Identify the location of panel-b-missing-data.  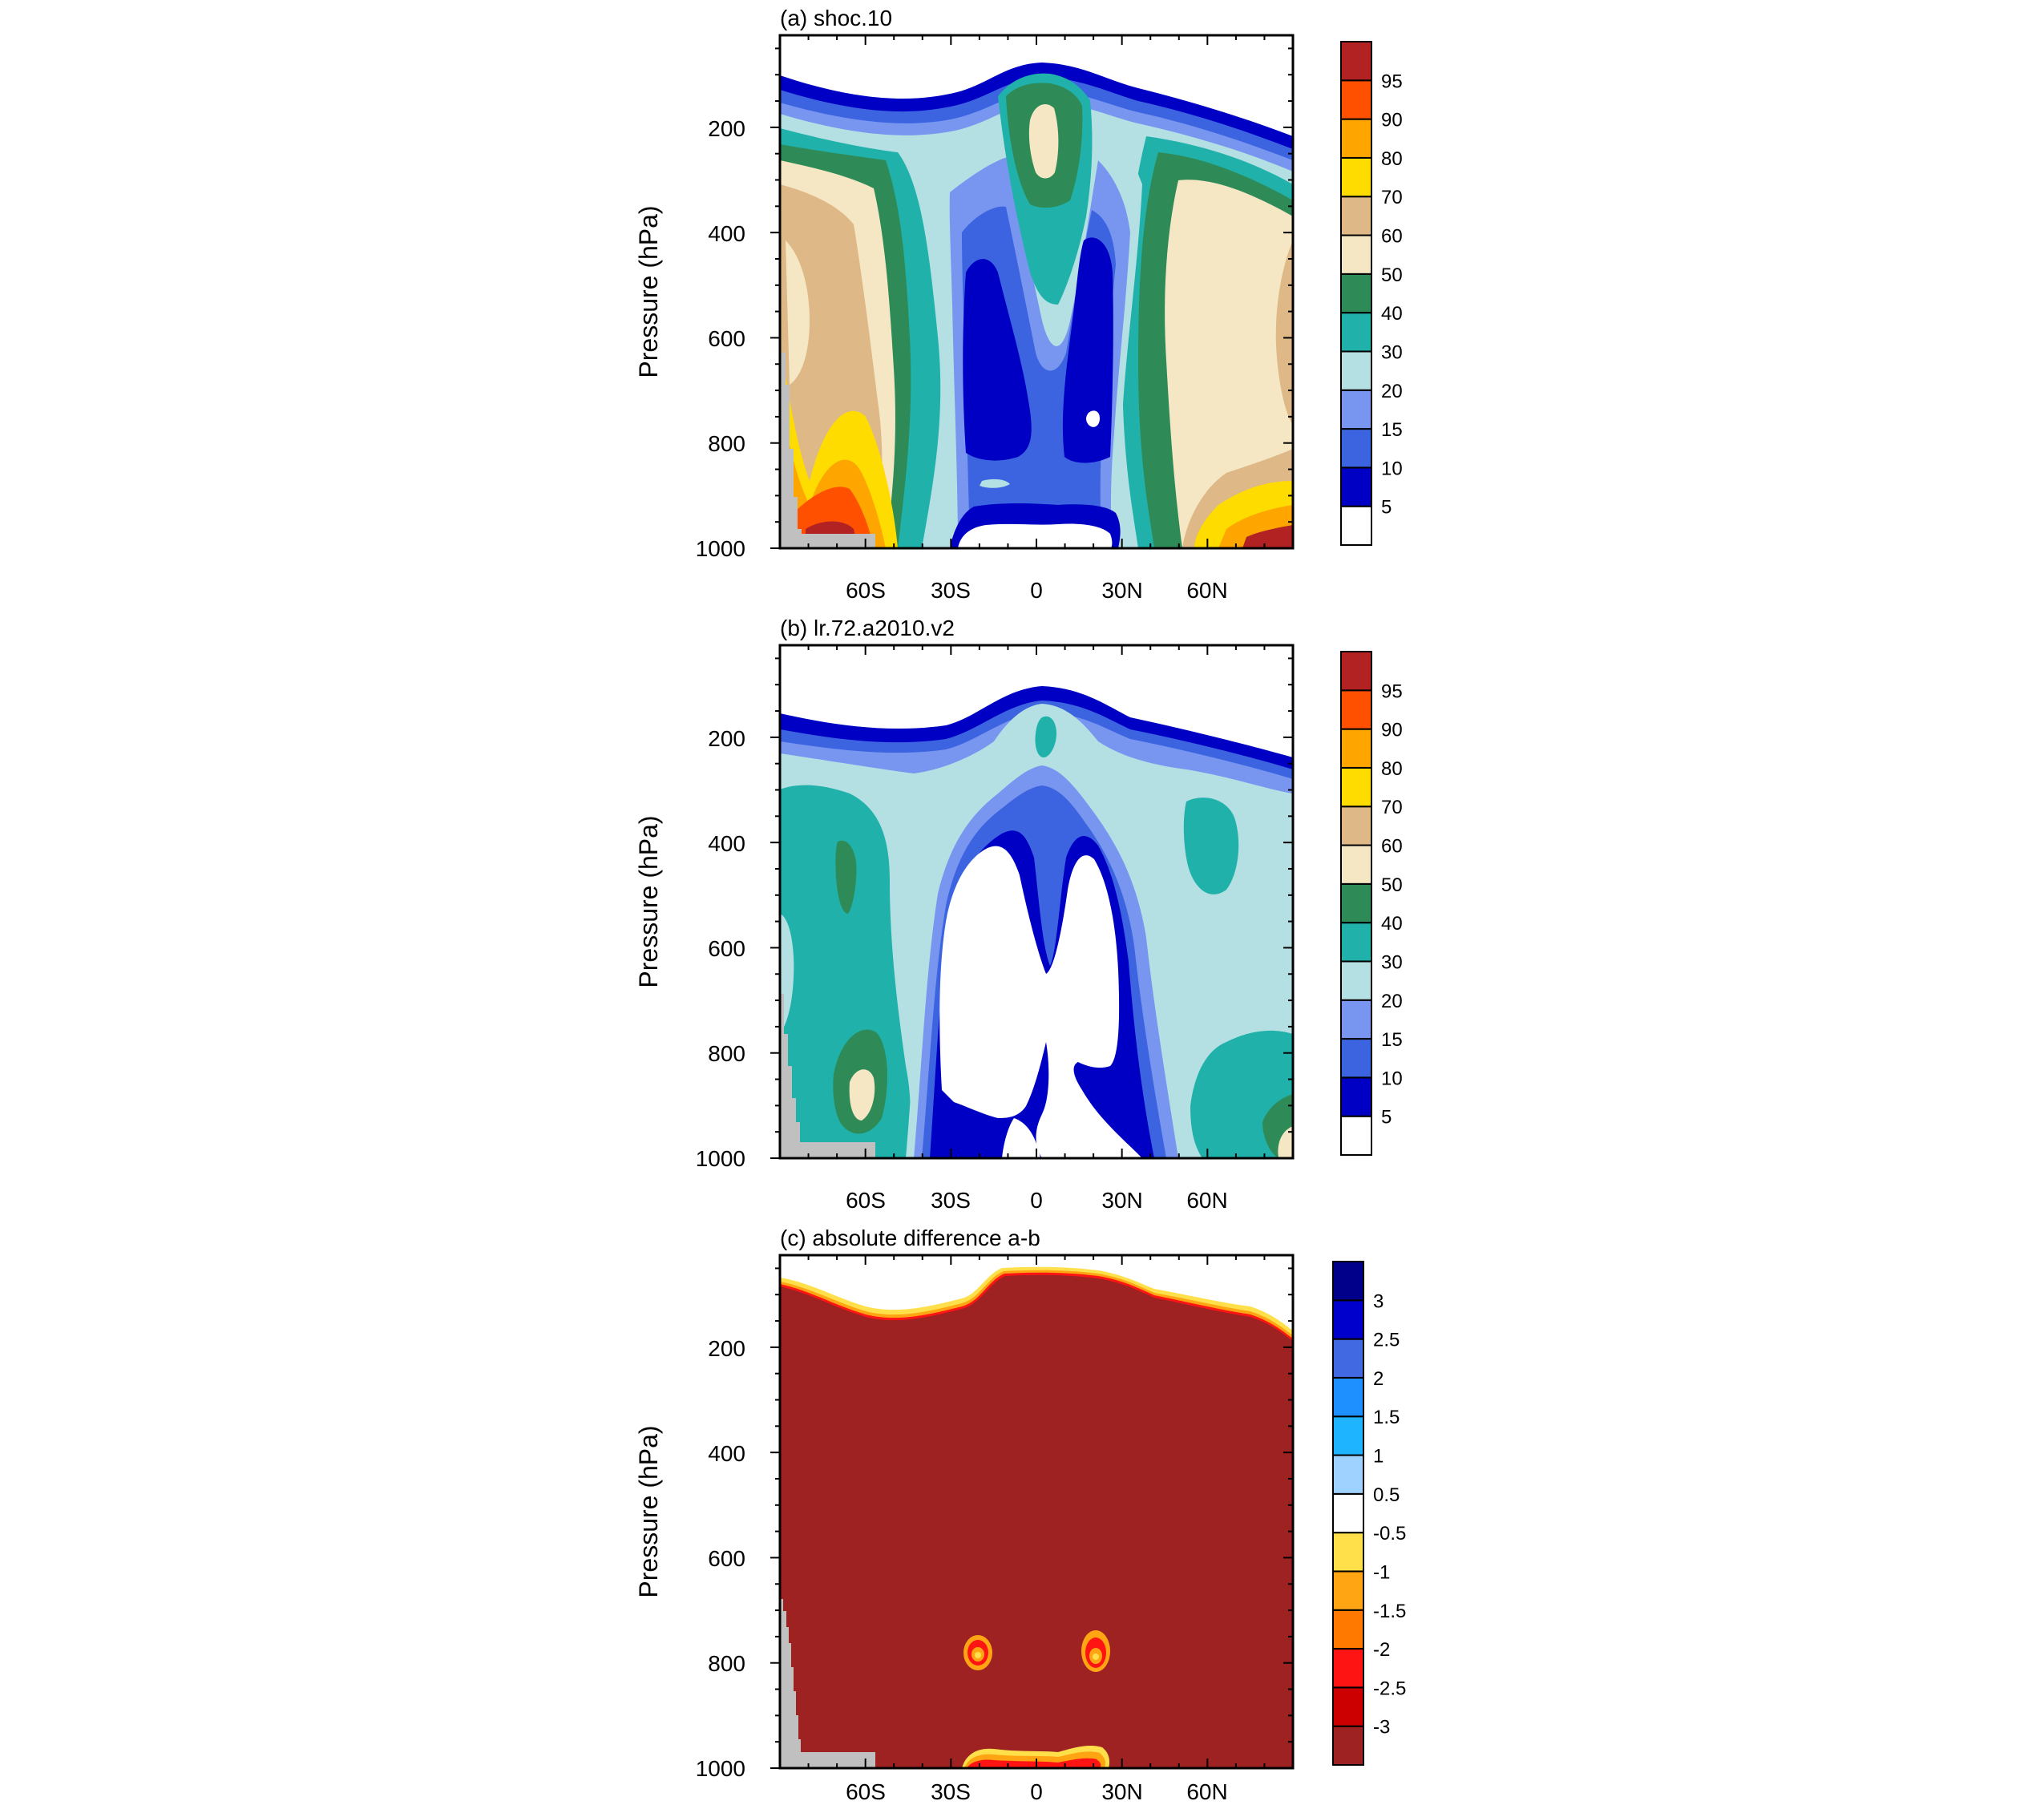
(827, 1076).